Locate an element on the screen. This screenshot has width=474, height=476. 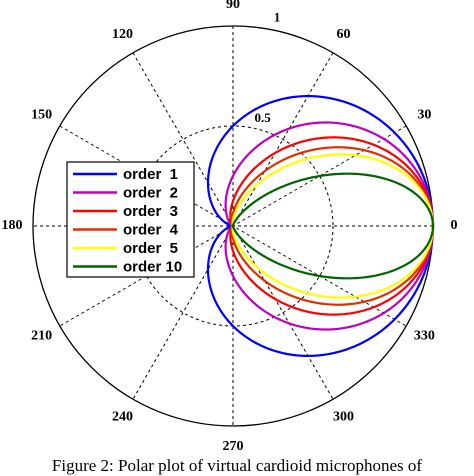
angle-tick-label-330: 330 is located at coordinates (424, 336).